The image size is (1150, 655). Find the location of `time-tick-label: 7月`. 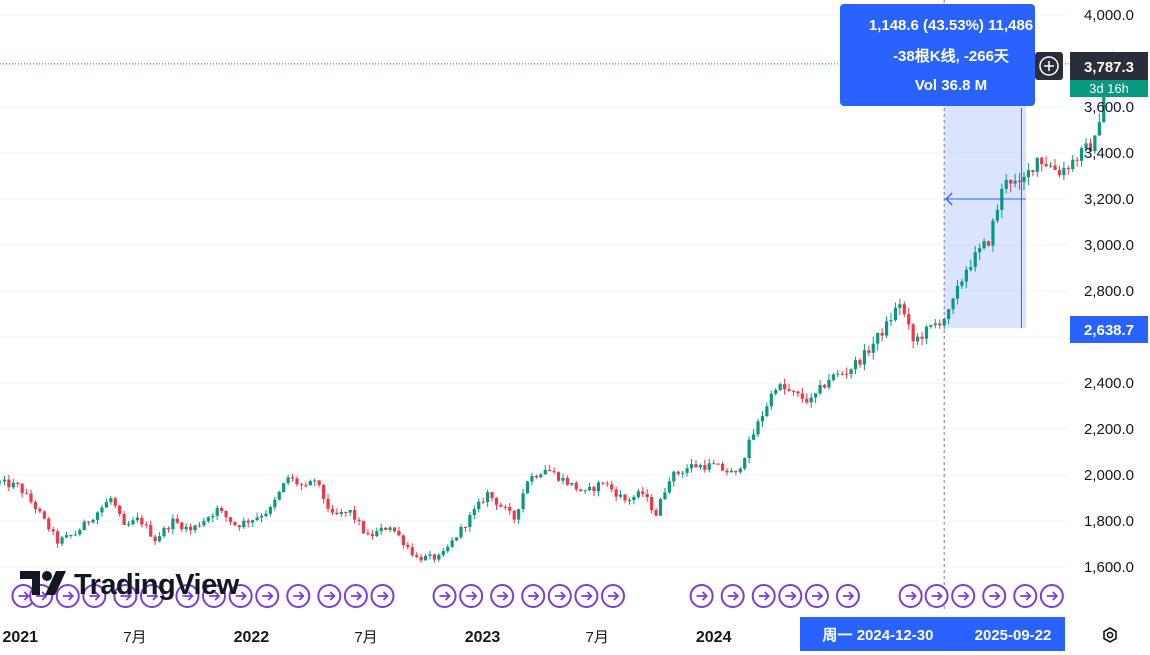

time-tick-label: 7月 is located at coordinates (365, 637).